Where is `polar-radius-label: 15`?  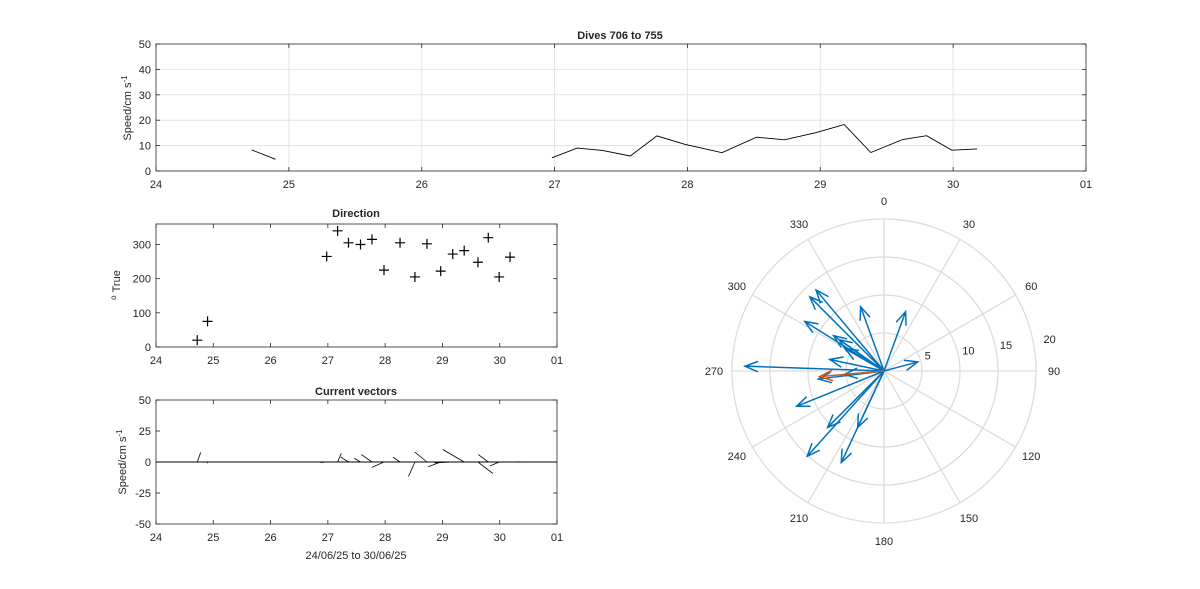
polar-radius-label: 15 is located at coordinates (1006, 346).